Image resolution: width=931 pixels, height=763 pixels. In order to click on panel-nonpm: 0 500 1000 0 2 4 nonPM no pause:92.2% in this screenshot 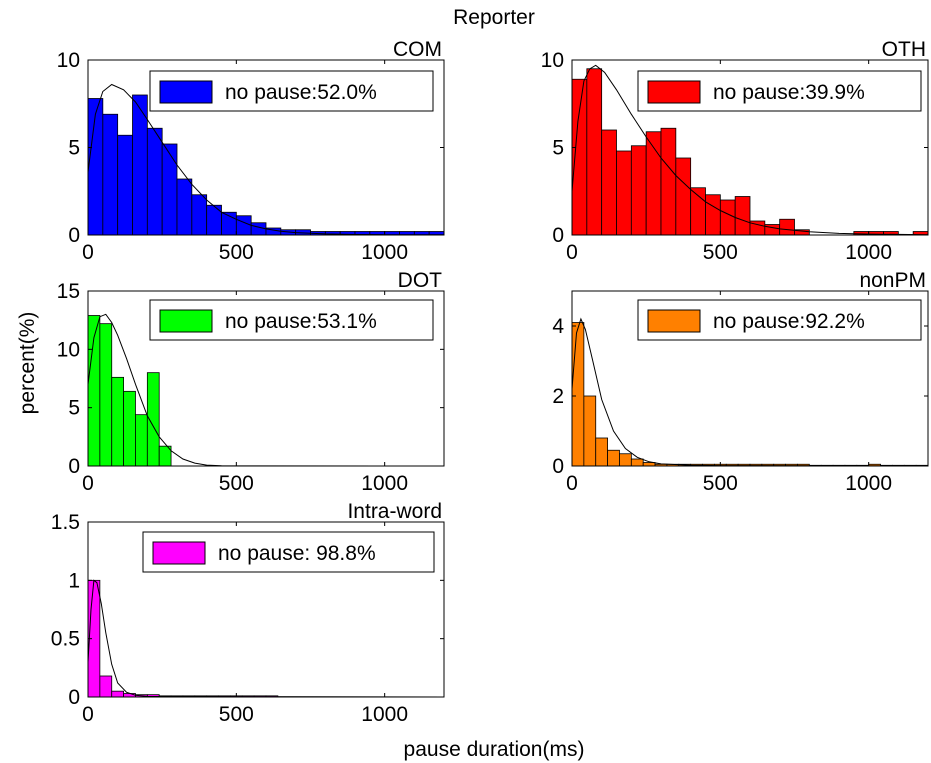, I will do `click(740, 382)`.